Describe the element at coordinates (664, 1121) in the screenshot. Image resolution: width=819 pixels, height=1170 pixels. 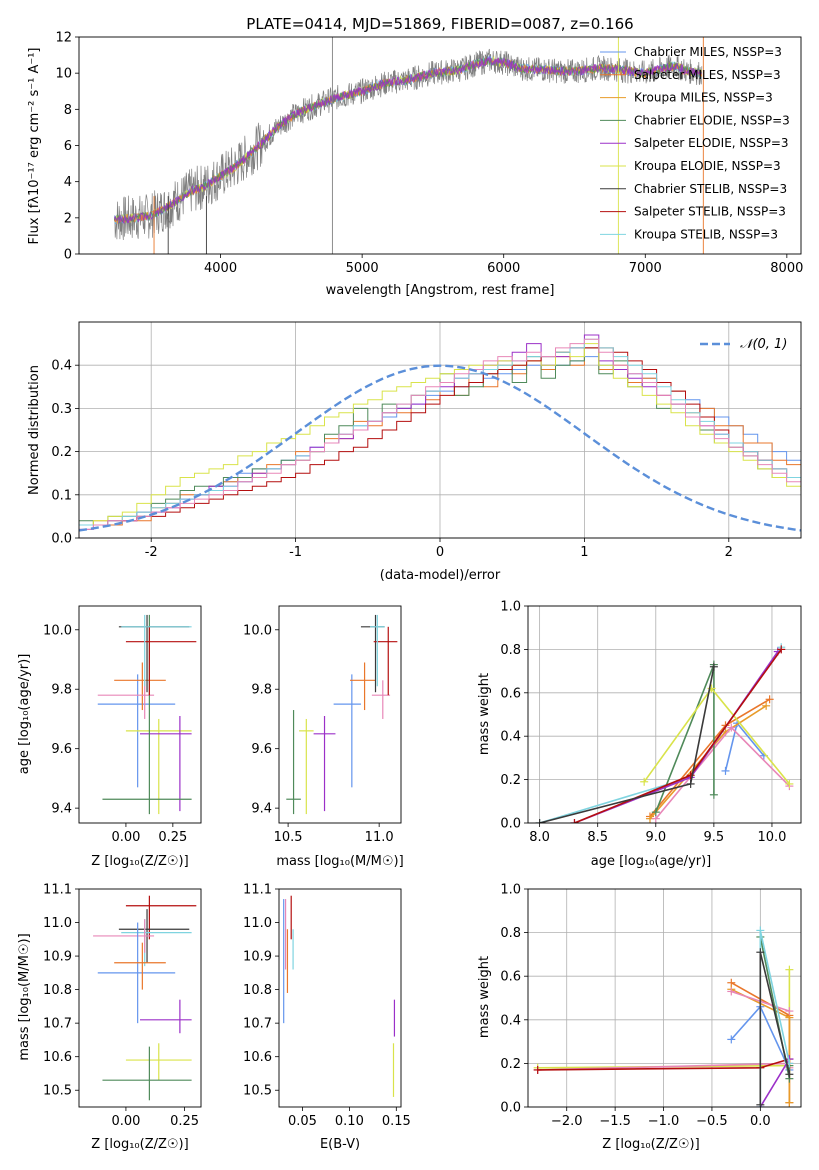
I see `x-tick-label: −1.0` at that location.